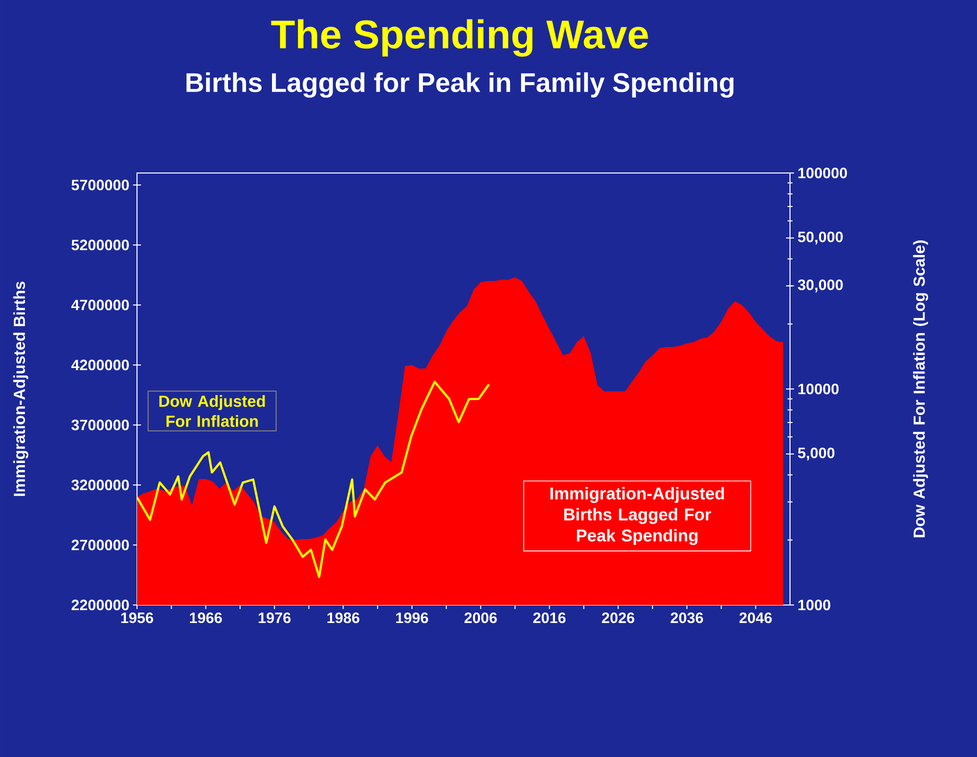 Image resolution: width=977 pixels, height=757 pixels. I want to click on x-tick-label: 2006, so click(480, 618).